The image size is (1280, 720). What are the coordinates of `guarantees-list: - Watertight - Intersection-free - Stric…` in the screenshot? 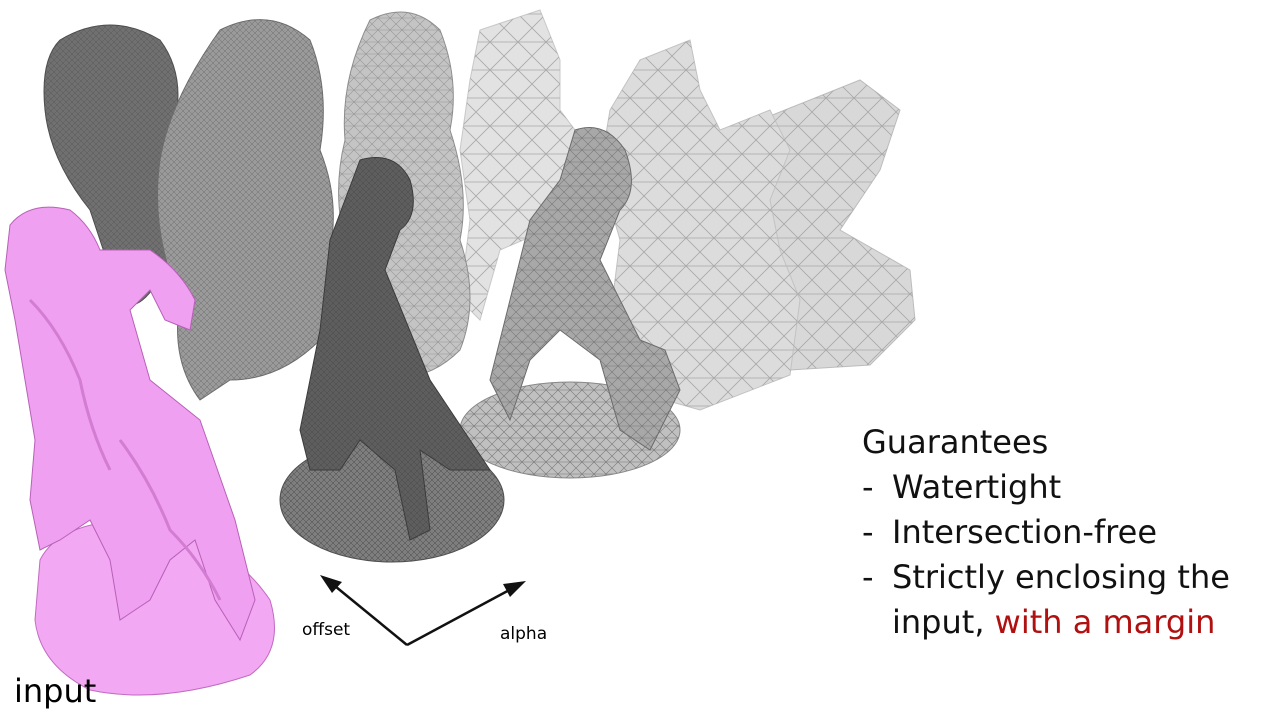 It's located at (1067, 555).